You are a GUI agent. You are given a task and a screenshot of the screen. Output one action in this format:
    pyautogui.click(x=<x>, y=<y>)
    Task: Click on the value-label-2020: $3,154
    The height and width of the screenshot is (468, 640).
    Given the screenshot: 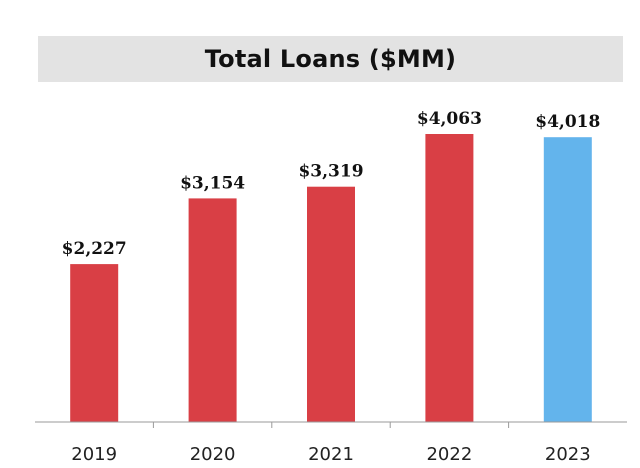 What is the action you would take?
    pyautogui.click(x=212, y=183)
    